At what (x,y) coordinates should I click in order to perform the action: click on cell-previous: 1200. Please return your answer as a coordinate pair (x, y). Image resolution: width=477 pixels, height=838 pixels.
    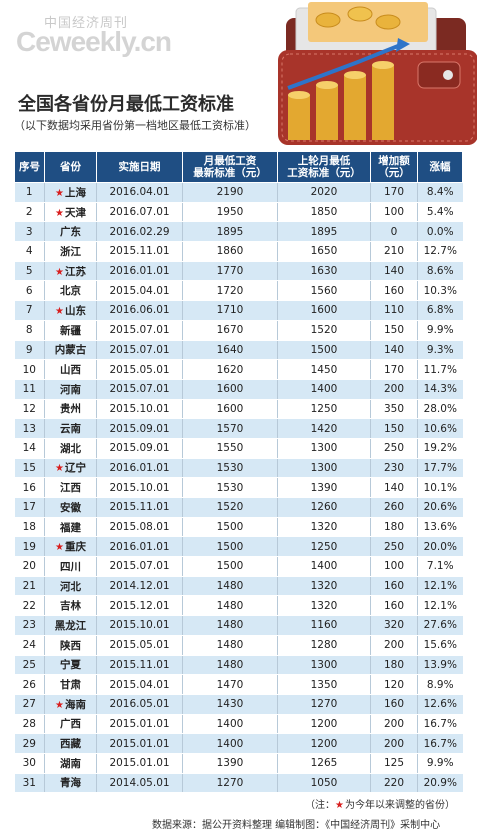
    Looking at the image, I should click on (324, 743).